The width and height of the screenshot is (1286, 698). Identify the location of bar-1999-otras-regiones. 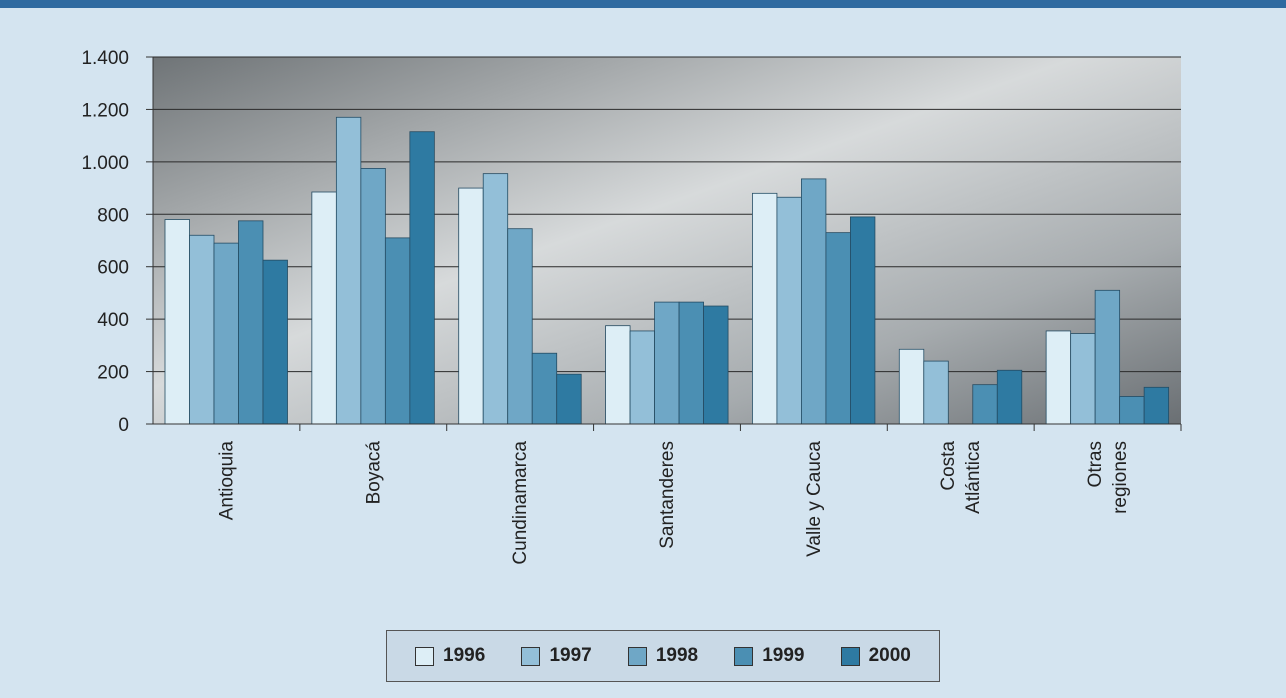
(1132, 410).